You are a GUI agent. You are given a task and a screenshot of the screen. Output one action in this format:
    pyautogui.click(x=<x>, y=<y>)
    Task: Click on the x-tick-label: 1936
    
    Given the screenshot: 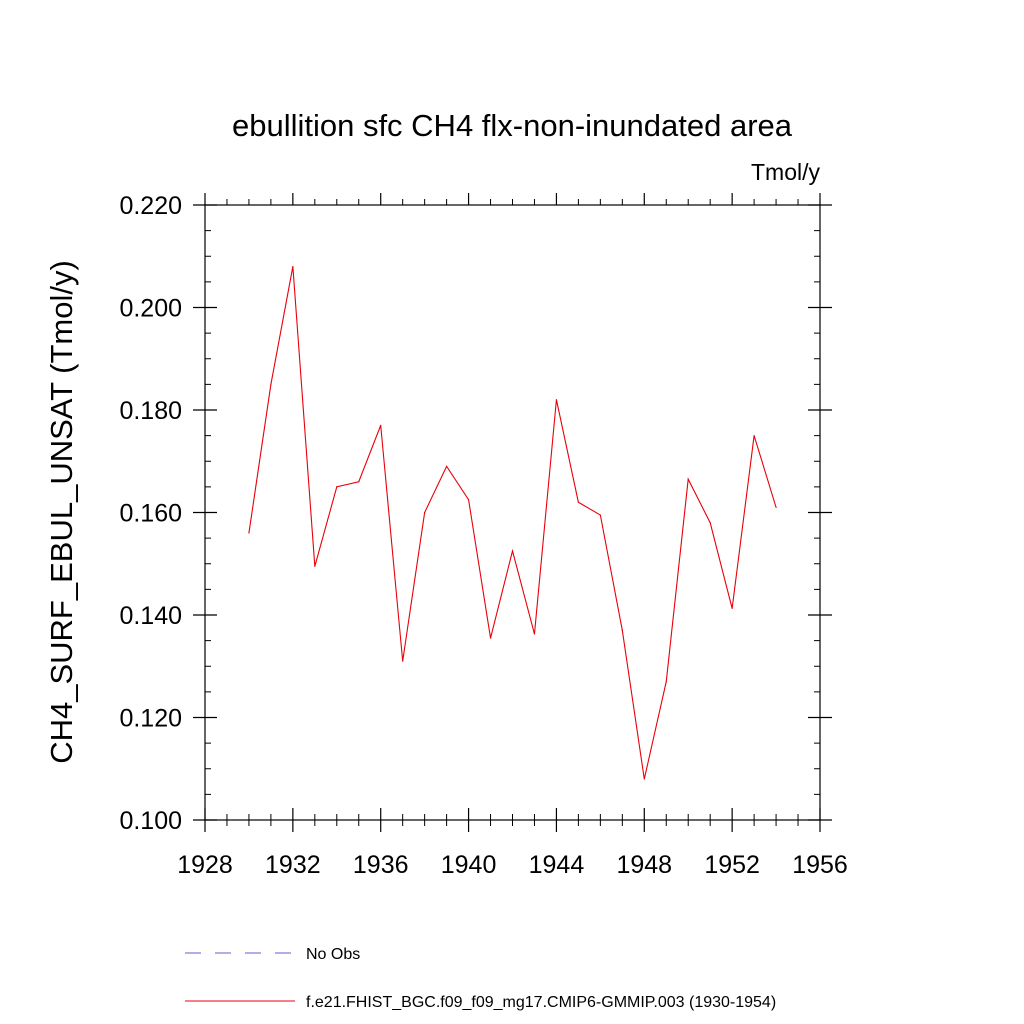 What is the action you would take?
    pyautogui.click(x=381, y=865)
    